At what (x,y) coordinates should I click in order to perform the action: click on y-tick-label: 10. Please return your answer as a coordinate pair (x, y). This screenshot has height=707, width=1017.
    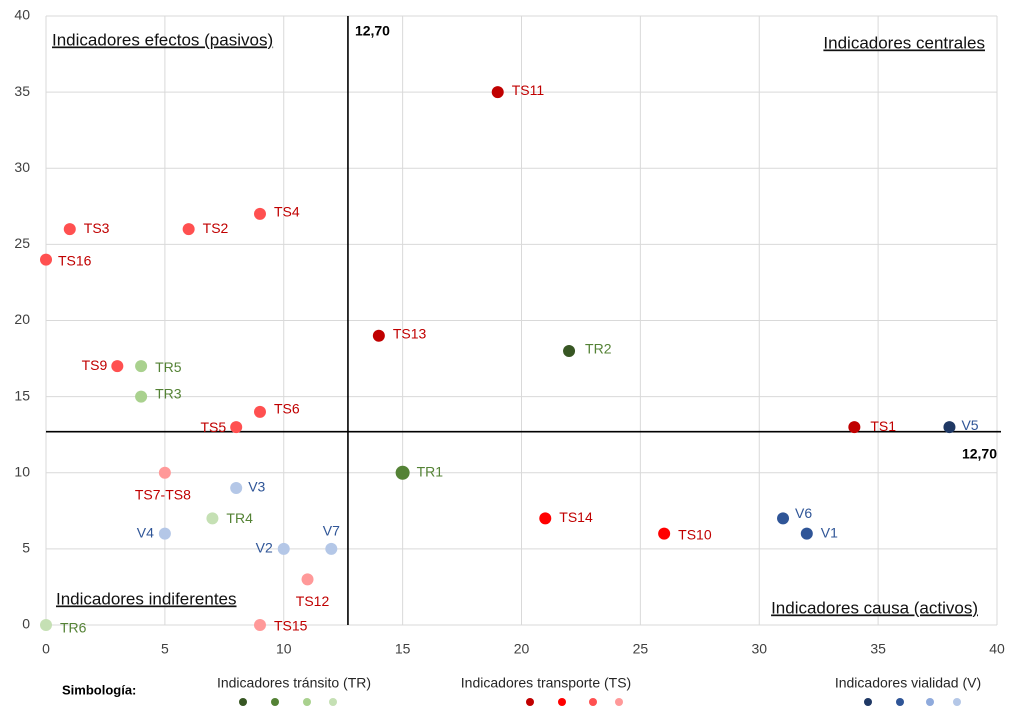
    Looking at the image, I should click on (22, 471).